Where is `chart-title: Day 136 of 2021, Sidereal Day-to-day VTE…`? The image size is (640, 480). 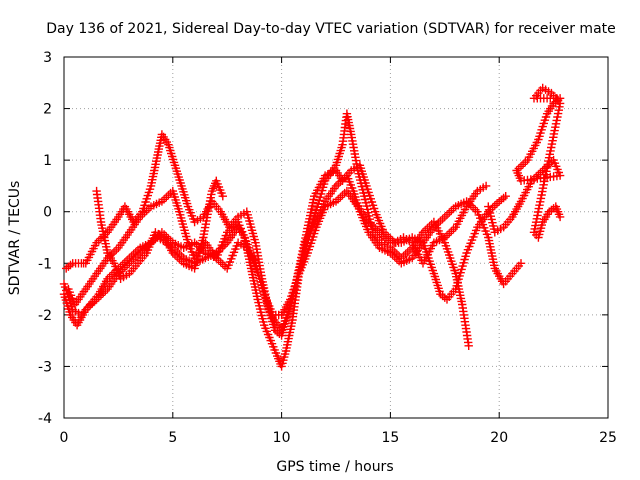
chart-title: Day 136 of 2021, Sidereal Day-to-day VTE… is located at coordinates (331, 29).